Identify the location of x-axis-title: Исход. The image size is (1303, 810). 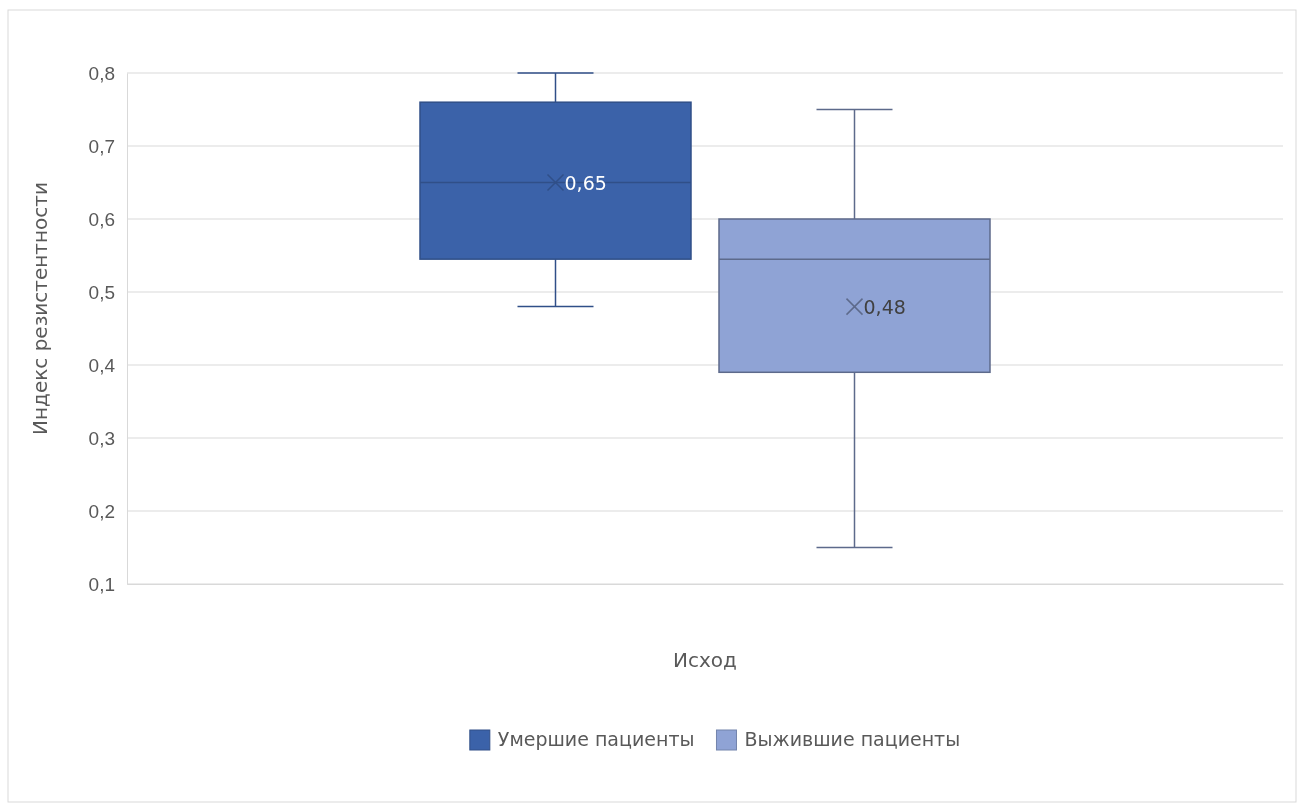
(705, 660).